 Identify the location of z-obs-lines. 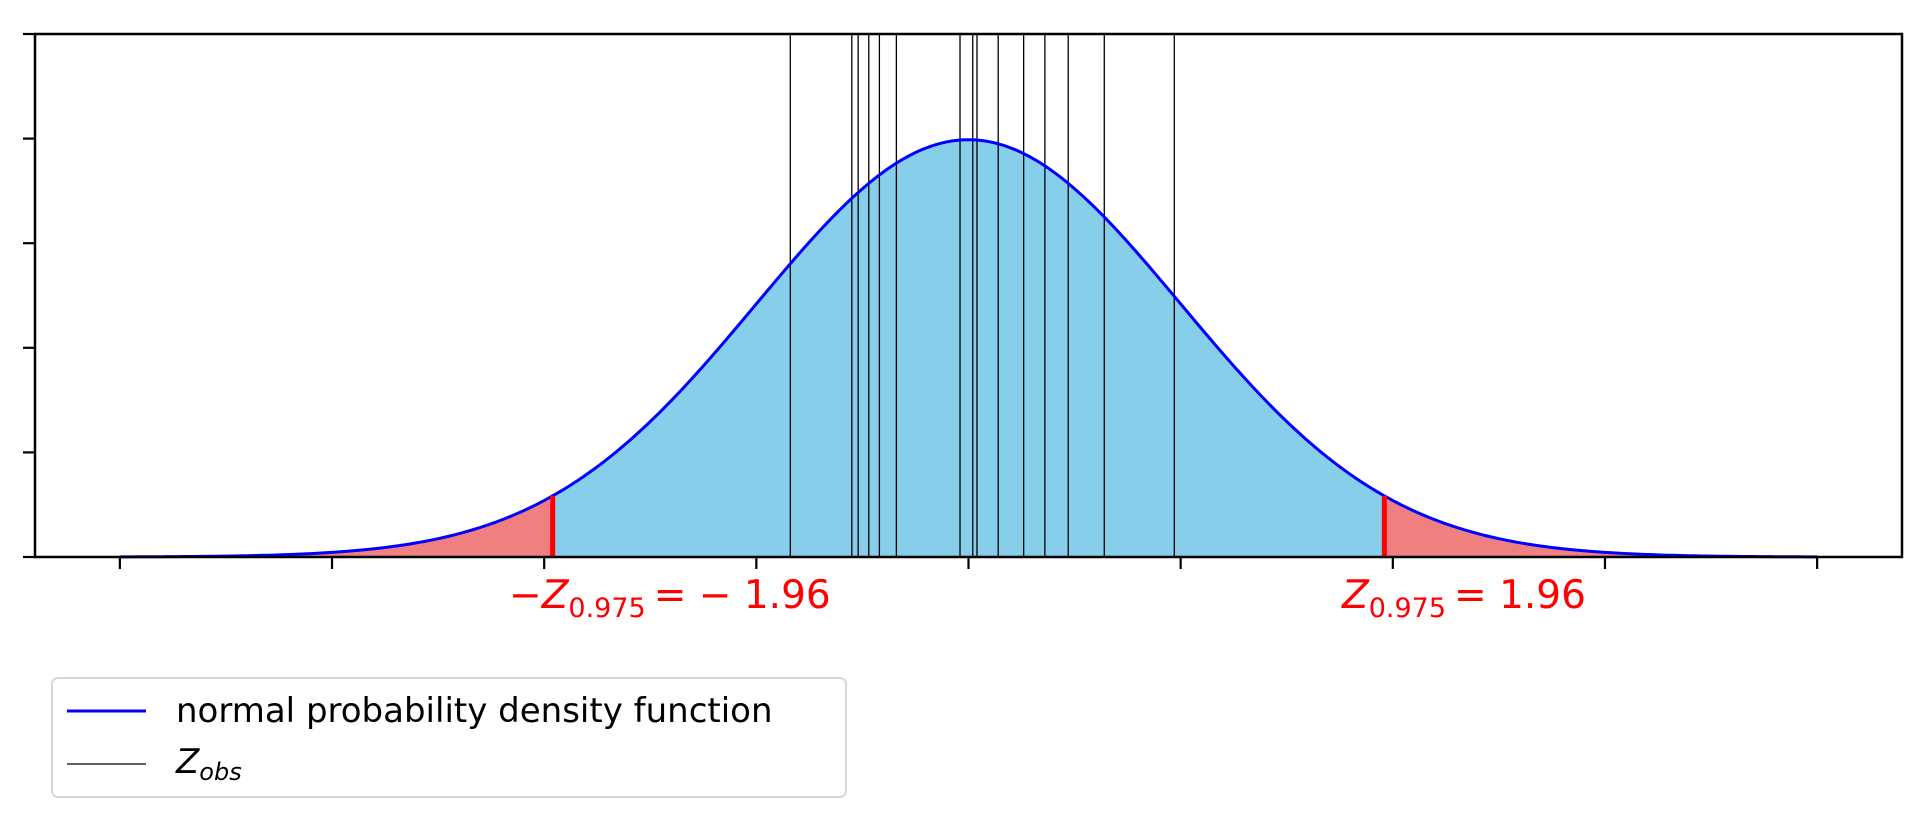
(982, 295).